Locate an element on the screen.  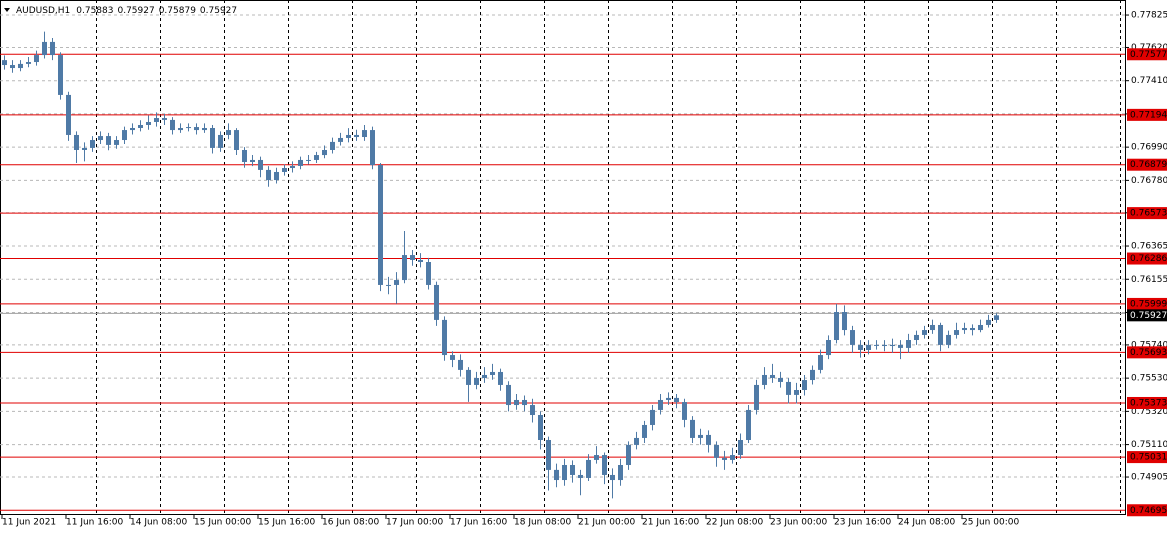
y-tick-label: 0.75110 is located at coordinates (1149, 445).